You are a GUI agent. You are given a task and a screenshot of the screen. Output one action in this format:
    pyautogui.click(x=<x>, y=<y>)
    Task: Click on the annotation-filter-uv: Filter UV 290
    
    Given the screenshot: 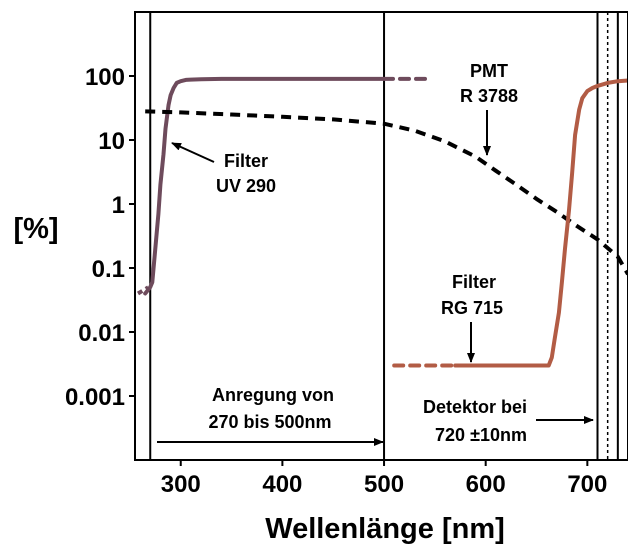 What is the action you would take?
    pyautogui.click(x=223, y=169)
    